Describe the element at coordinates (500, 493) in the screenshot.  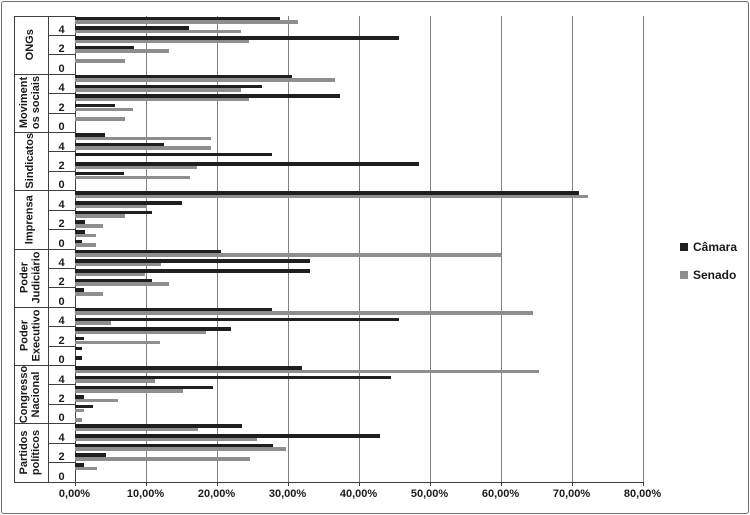
I see `x-axis-tick-label: 60,00%` at that location.